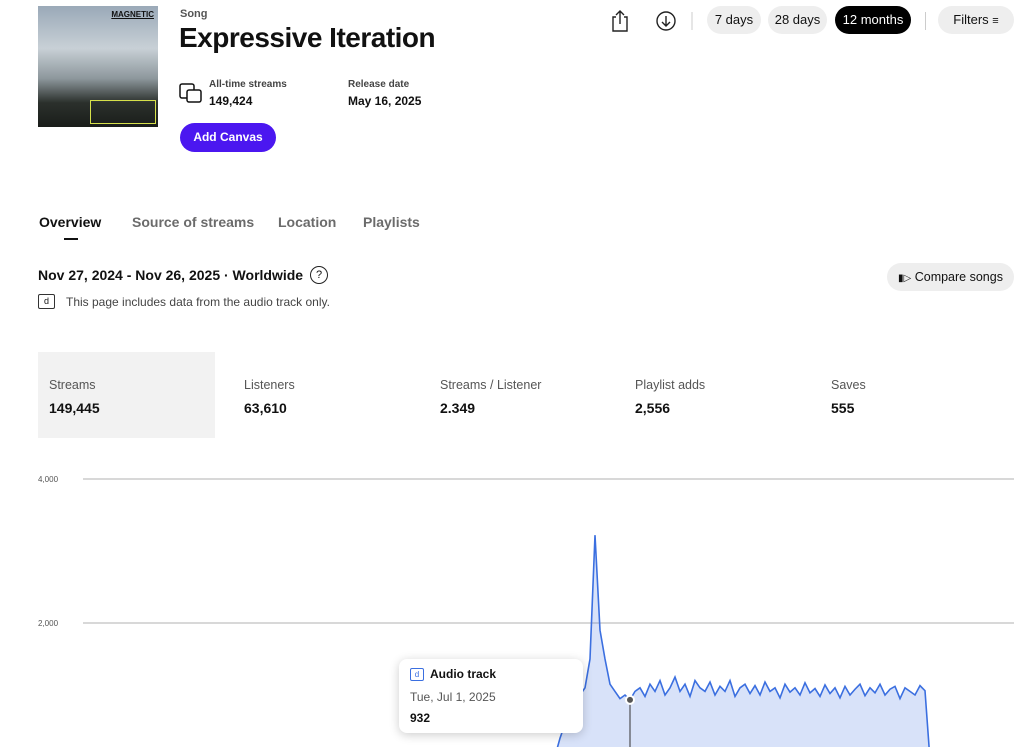 This screenshot has width=1024, height=747. I want to click on tooltip-icon: d, so click(417, 674).